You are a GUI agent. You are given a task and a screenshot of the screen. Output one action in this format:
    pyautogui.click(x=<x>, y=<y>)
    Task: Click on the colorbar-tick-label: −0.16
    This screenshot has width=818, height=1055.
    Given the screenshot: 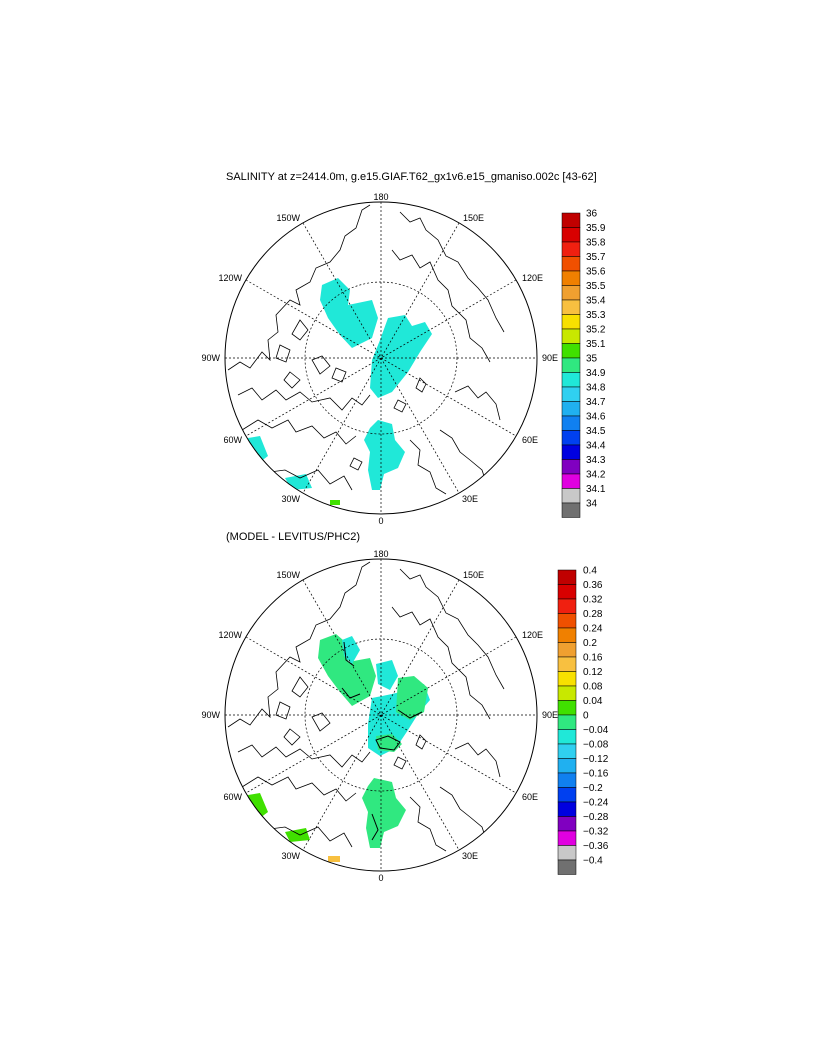 What is the action you would take?
    pyautogui.click(x=596, y=774)
    